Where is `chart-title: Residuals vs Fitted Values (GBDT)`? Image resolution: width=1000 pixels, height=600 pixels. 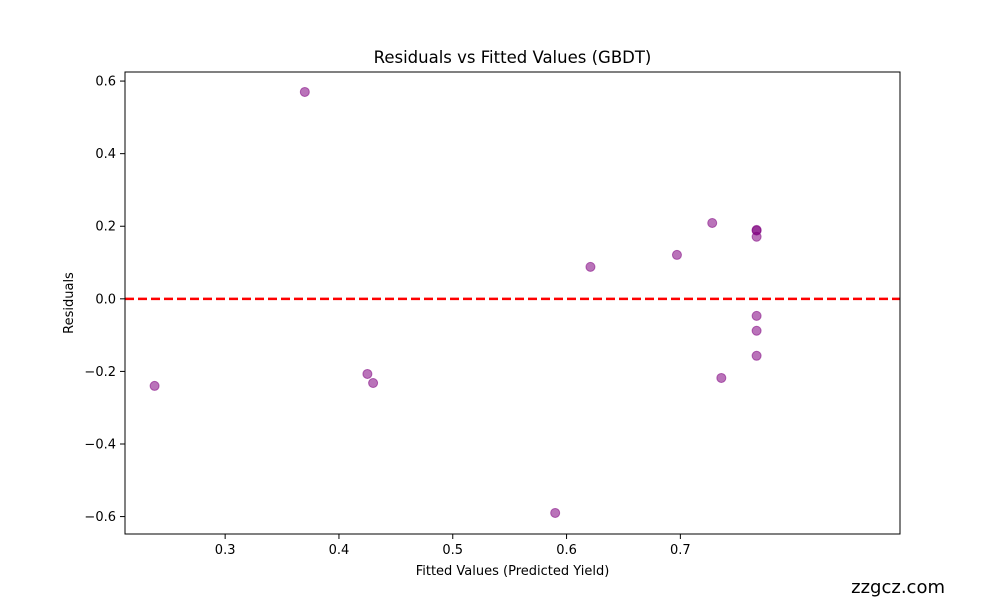
chart-title: Residuals vs Fitted Values (GBDT) is located at coordinates (513, 57).